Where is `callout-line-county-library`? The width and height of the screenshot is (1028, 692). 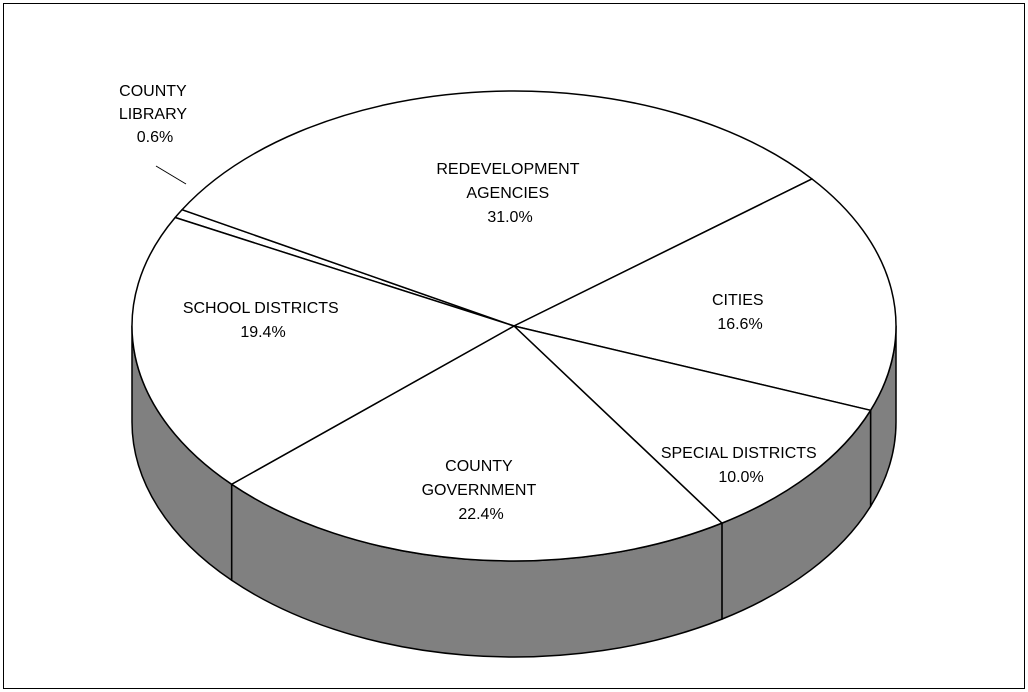
callout-line-county-library is located at coordinates (171, 175).